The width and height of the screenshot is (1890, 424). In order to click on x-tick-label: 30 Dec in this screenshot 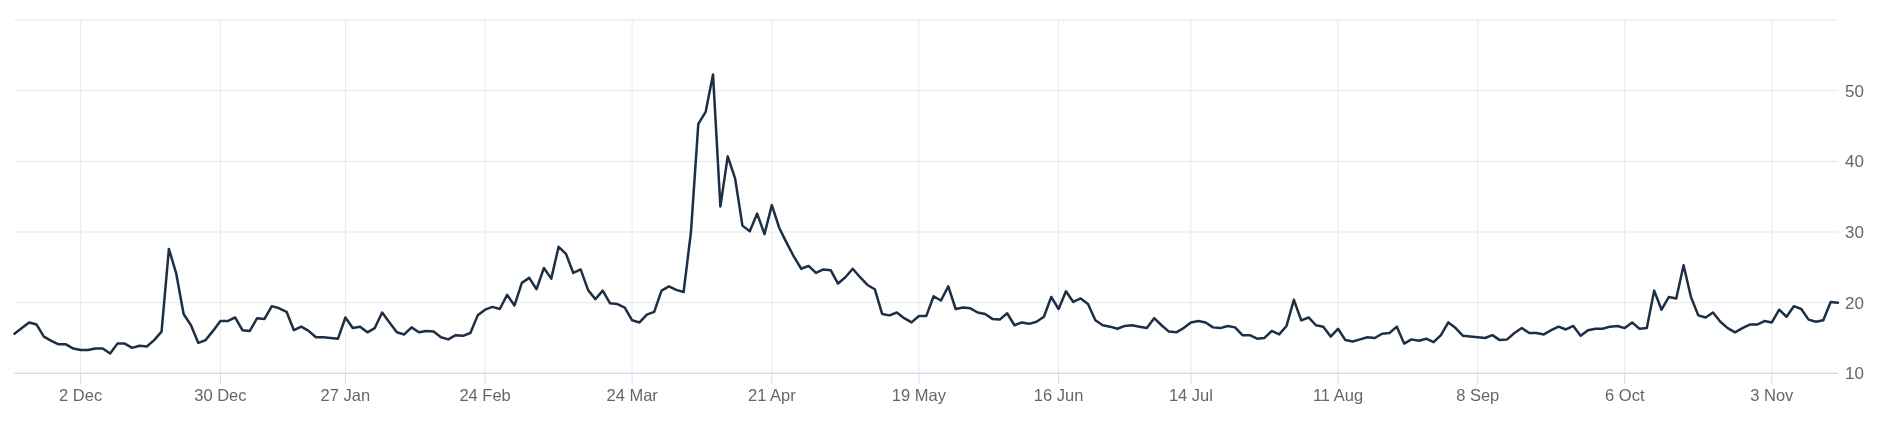, I will do `click(220, 395)`.